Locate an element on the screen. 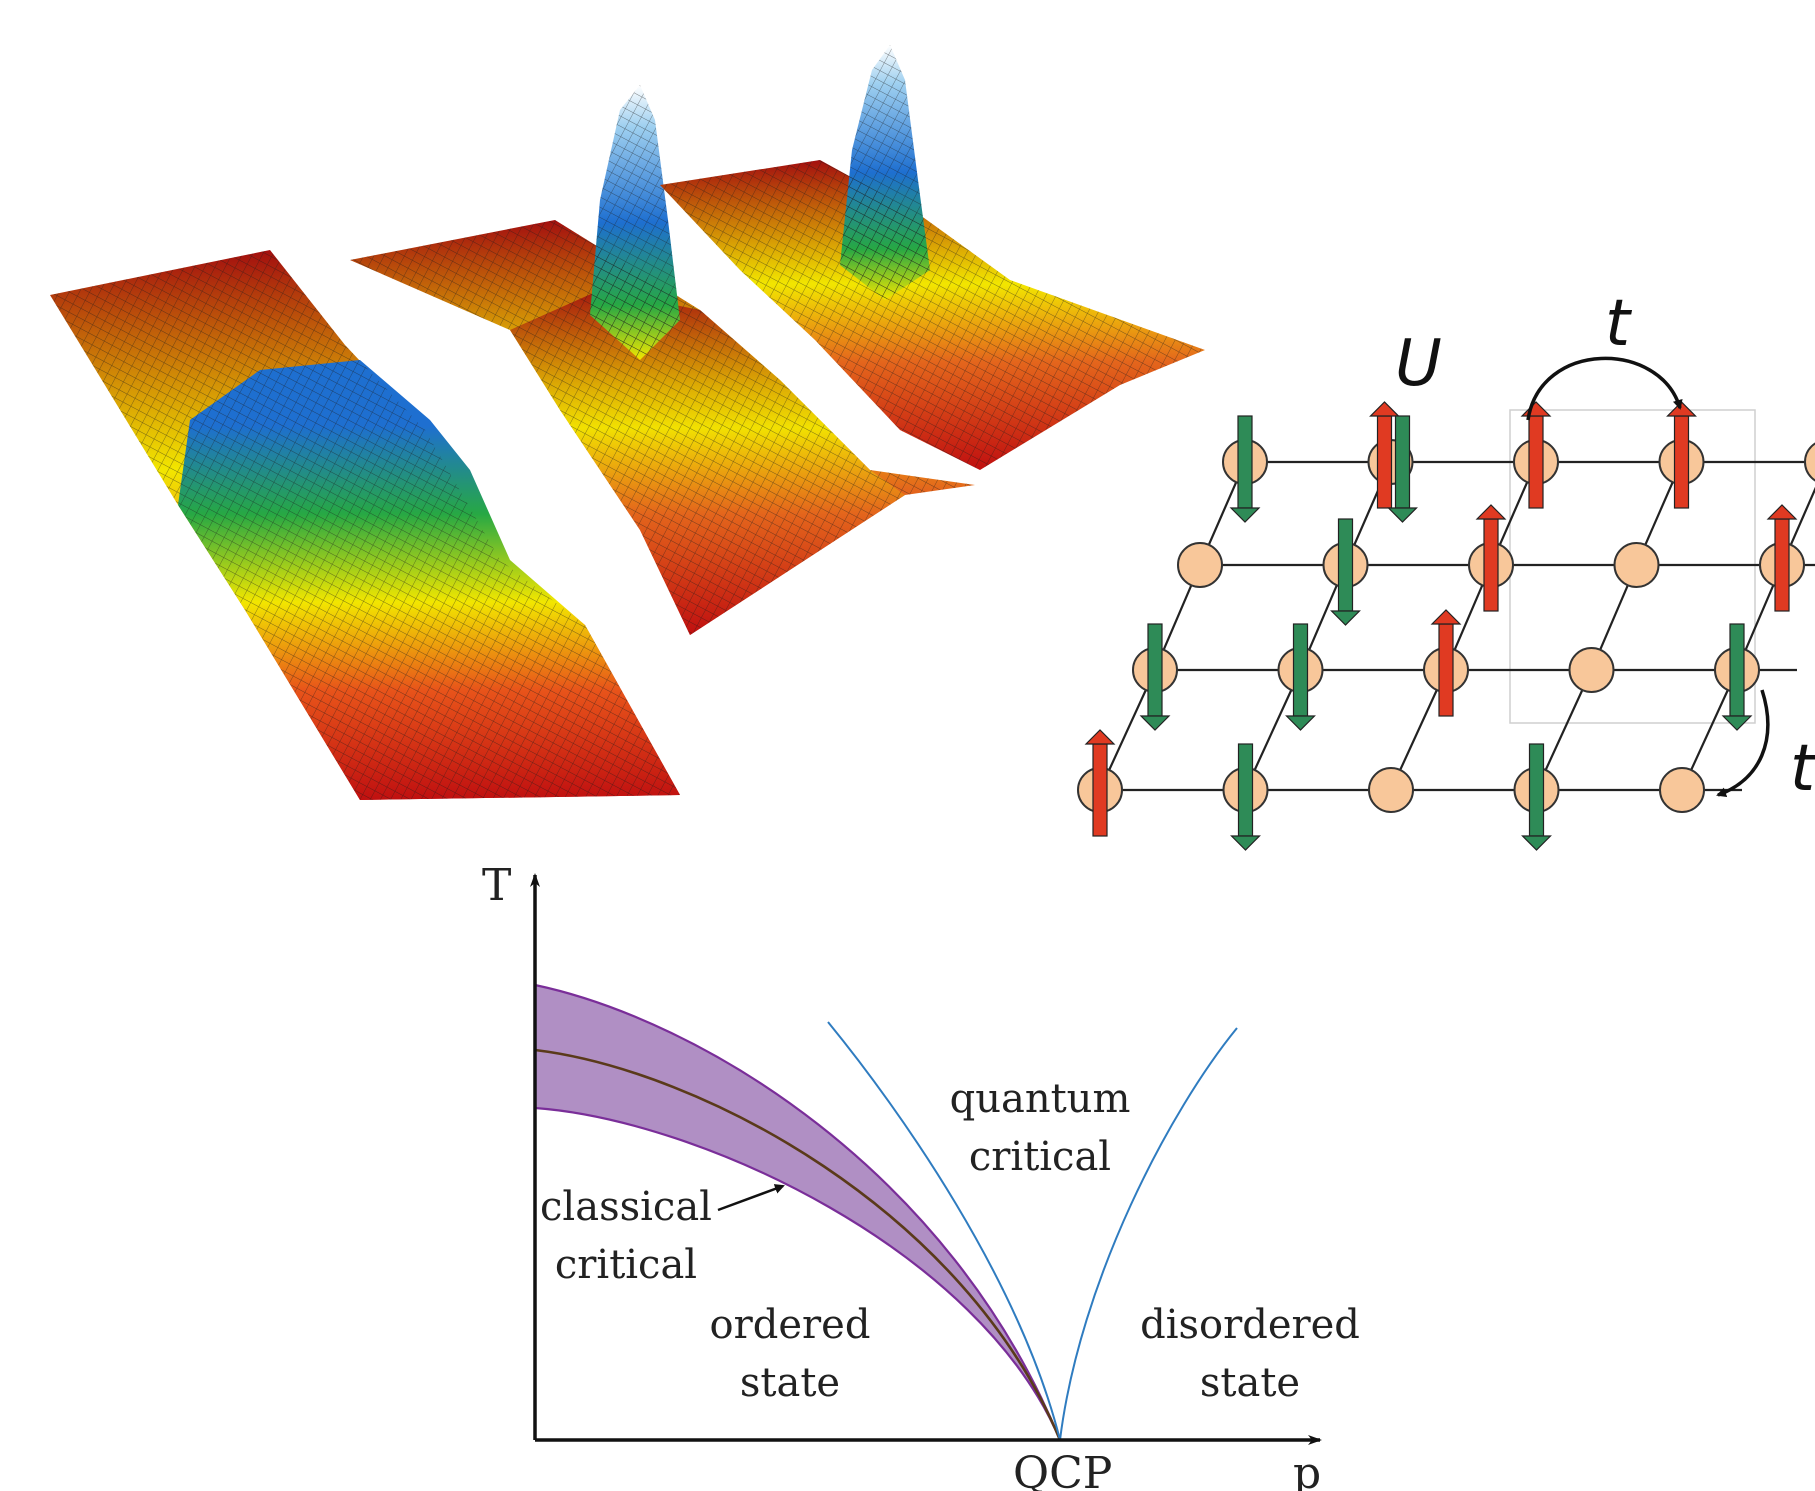 Image resolution: width=1815 pixels, height=1491 pixels. crossover-right is located at coordinates (1148, 1234).